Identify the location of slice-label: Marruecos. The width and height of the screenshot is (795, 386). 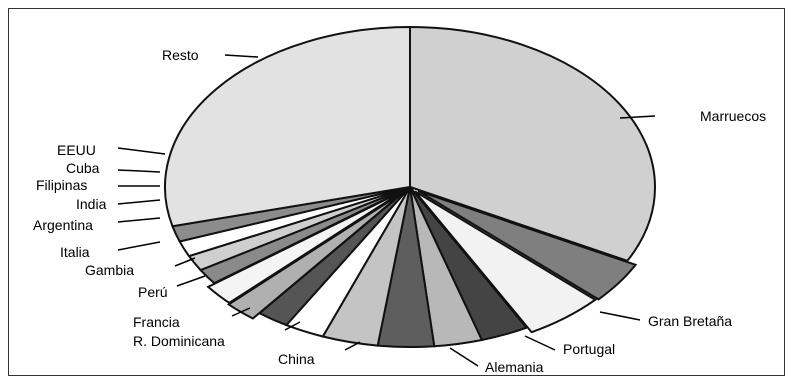
(733, 116).